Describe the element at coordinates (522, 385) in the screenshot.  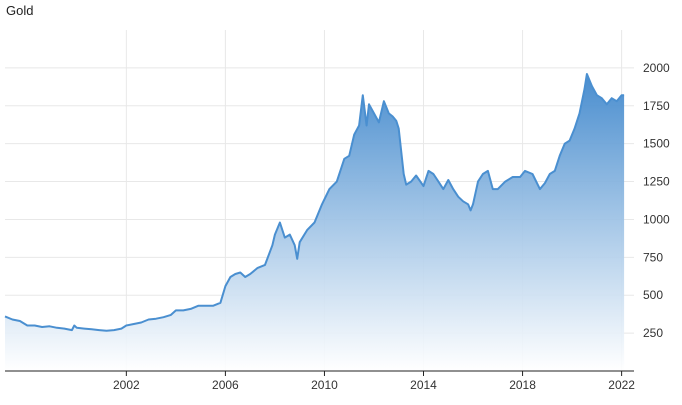
I see `x-tick-label: 2018` at that location.